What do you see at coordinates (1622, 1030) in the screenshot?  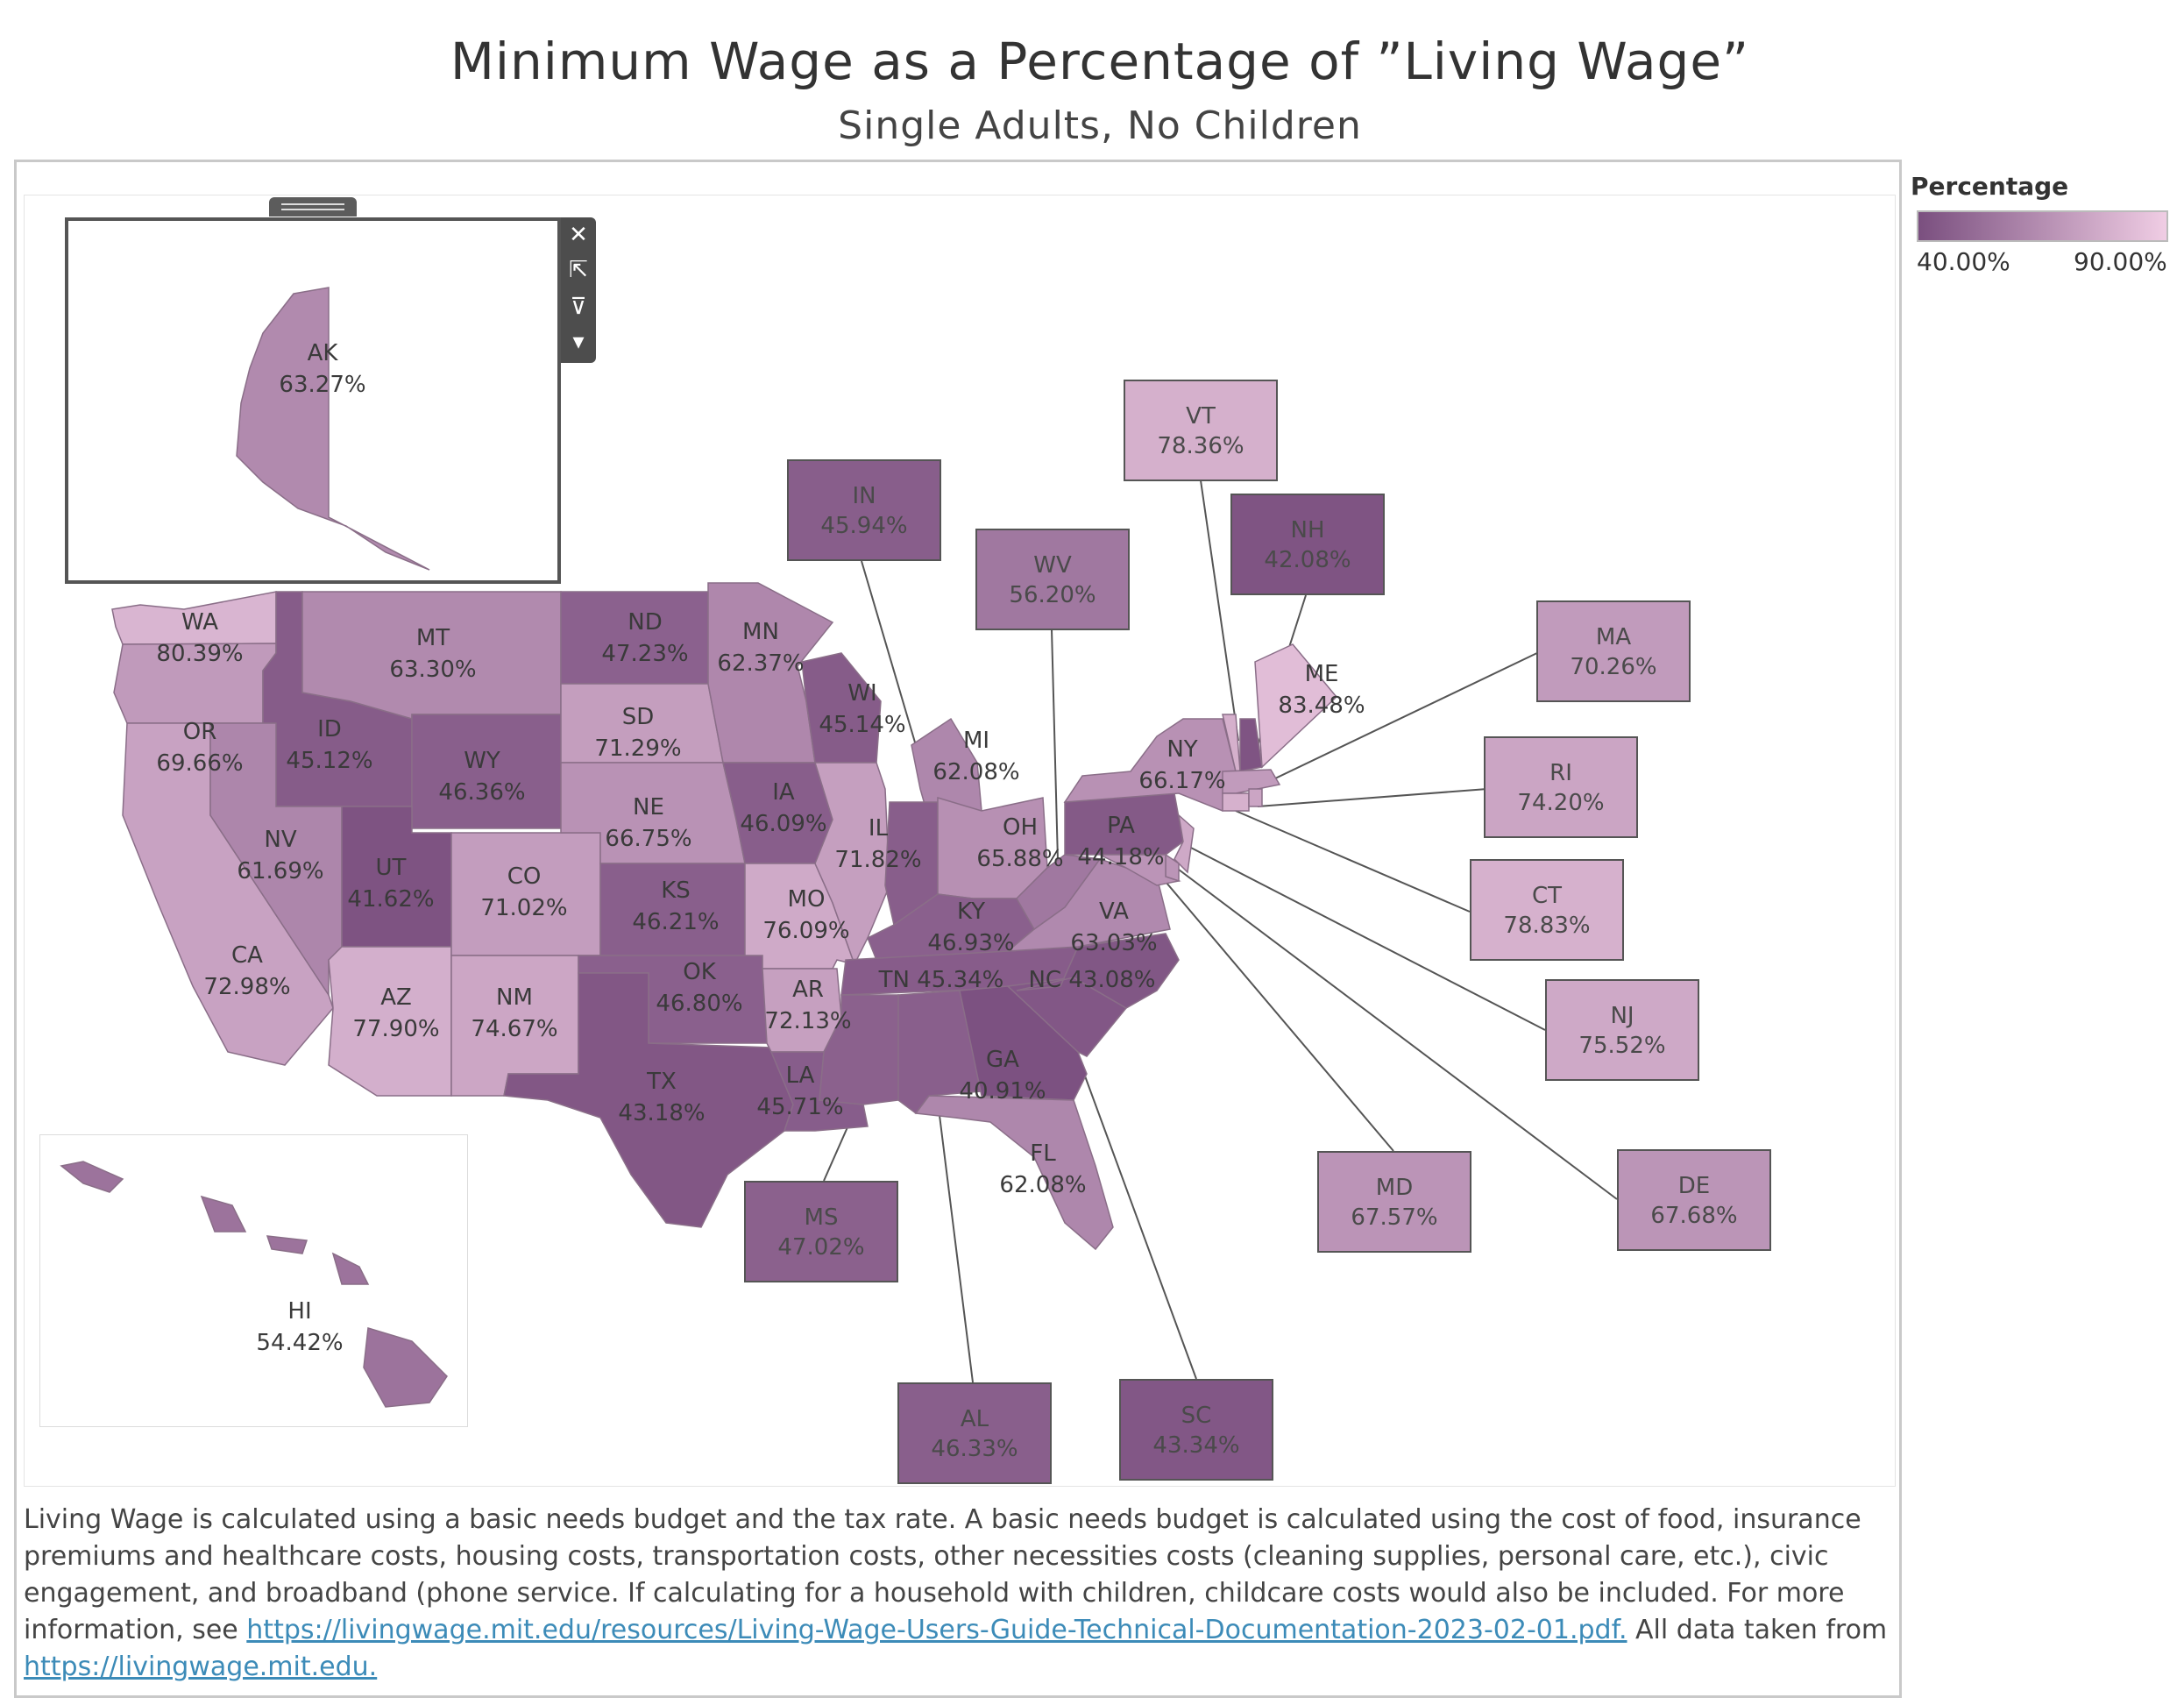 I see `callout-nj: NJ 75.52%` at bounding box center [1622, 1030].